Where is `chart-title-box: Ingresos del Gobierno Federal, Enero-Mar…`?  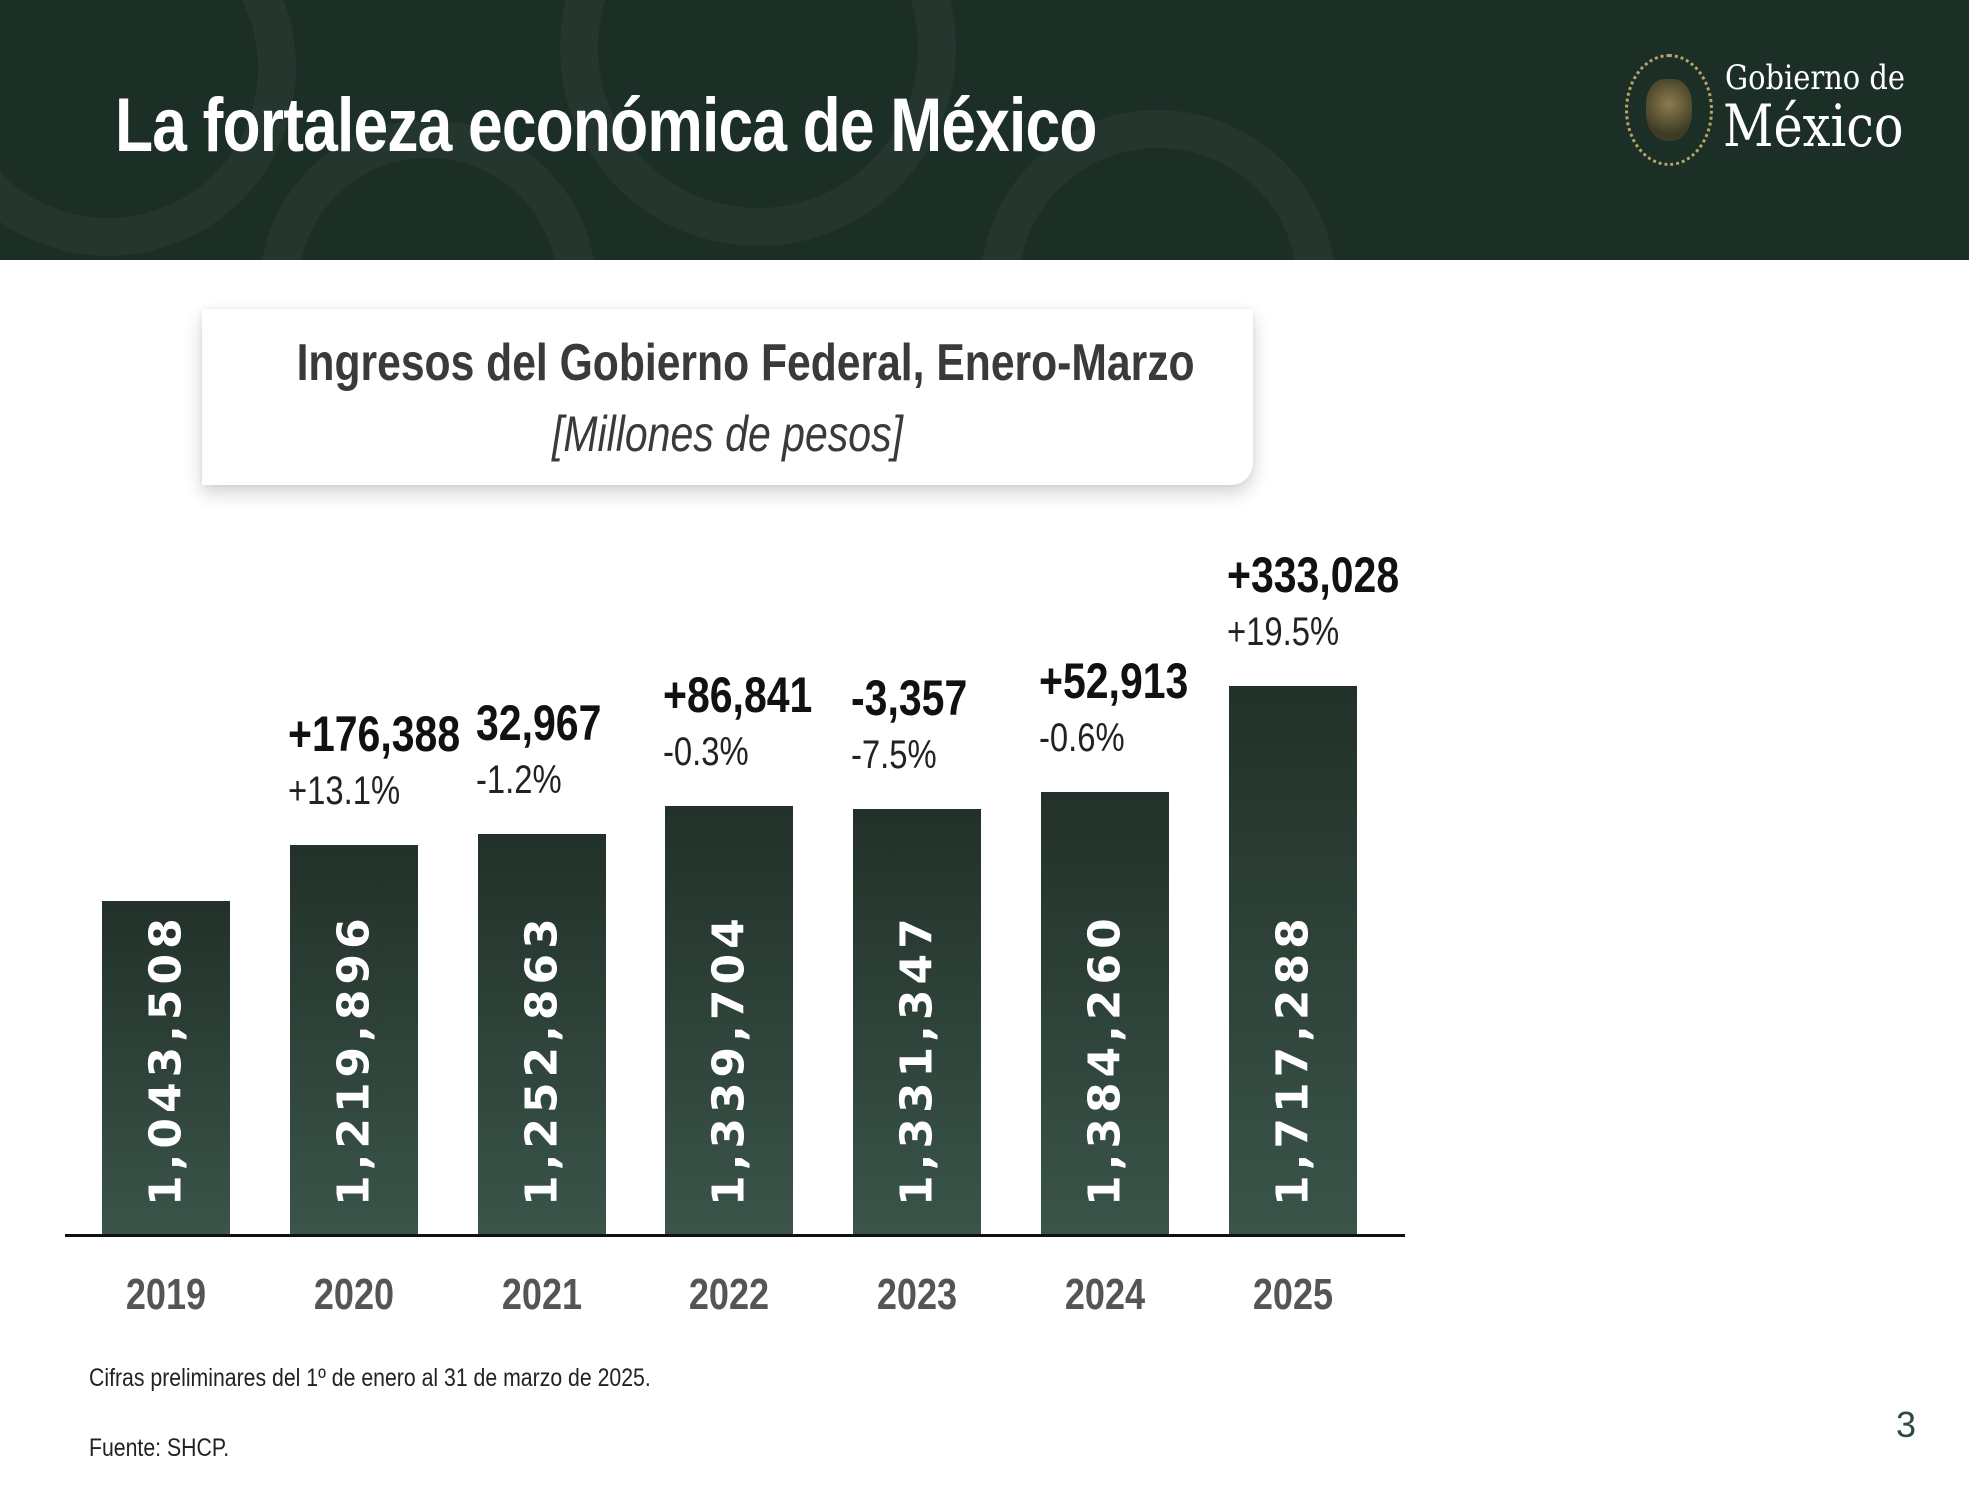 chart-title-box: Ingresos del Gobierno Federal, Enero-Mar… is located at coordinates (727, 397).